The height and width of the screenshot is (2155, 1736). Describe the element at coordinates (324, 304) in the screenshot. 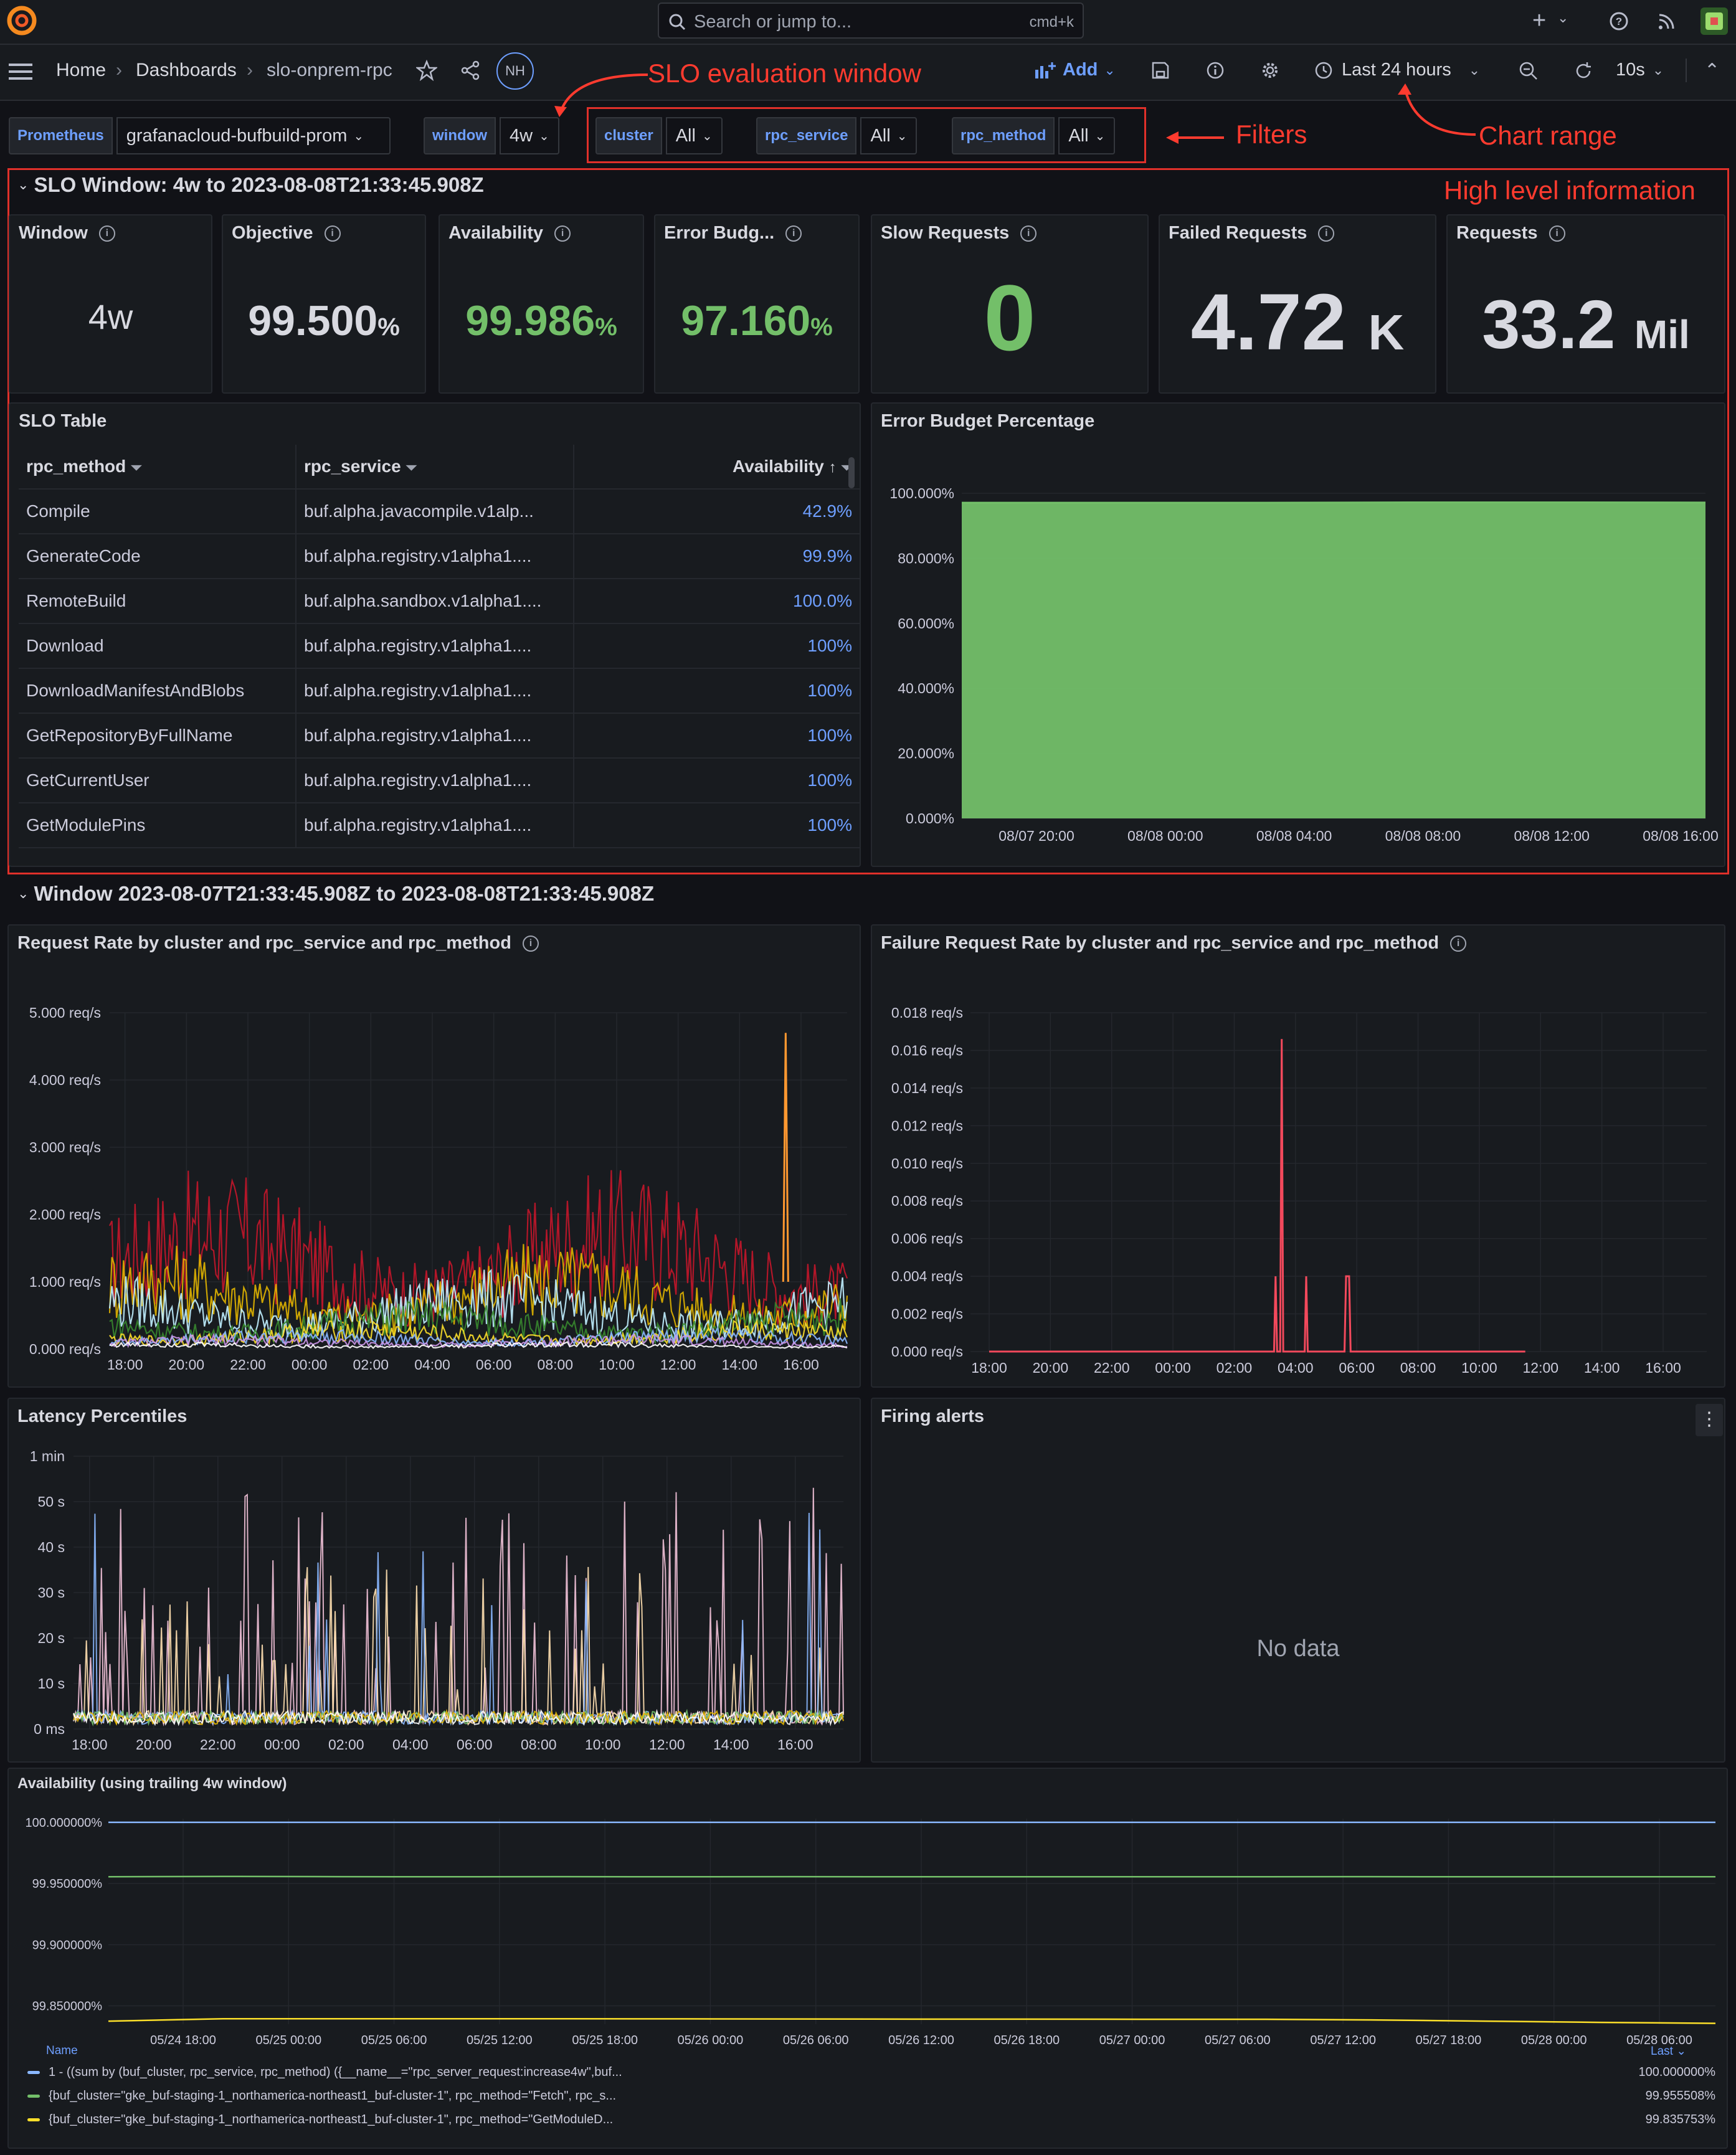

I see `stat-panel-objective: Objective i 99.500%` at that location.